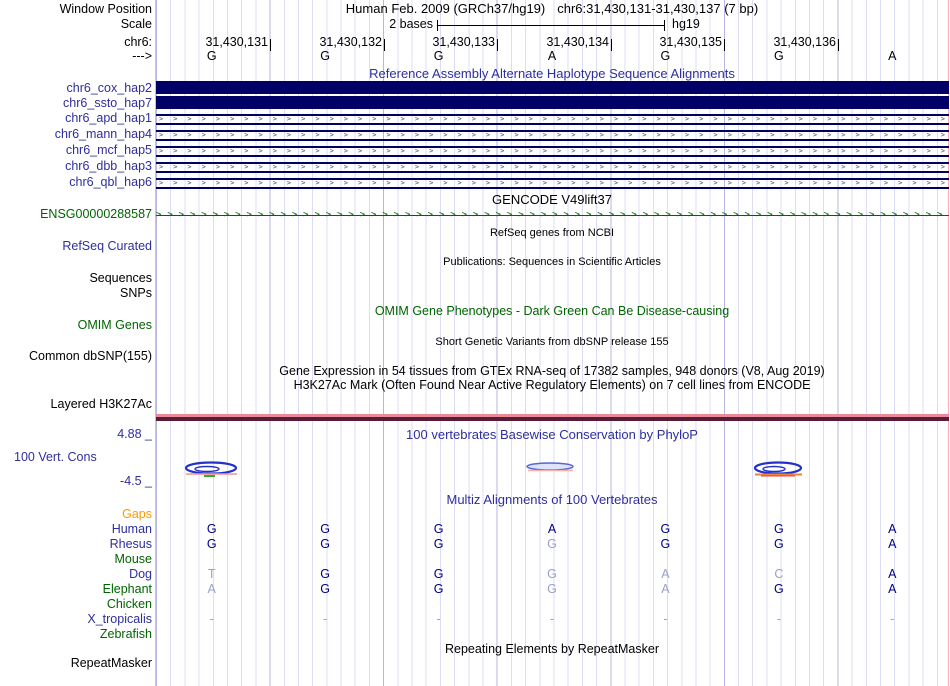 The width and height of the screenshot is (950, 686). I want to click on strand-label: --->, so click(142, 56).